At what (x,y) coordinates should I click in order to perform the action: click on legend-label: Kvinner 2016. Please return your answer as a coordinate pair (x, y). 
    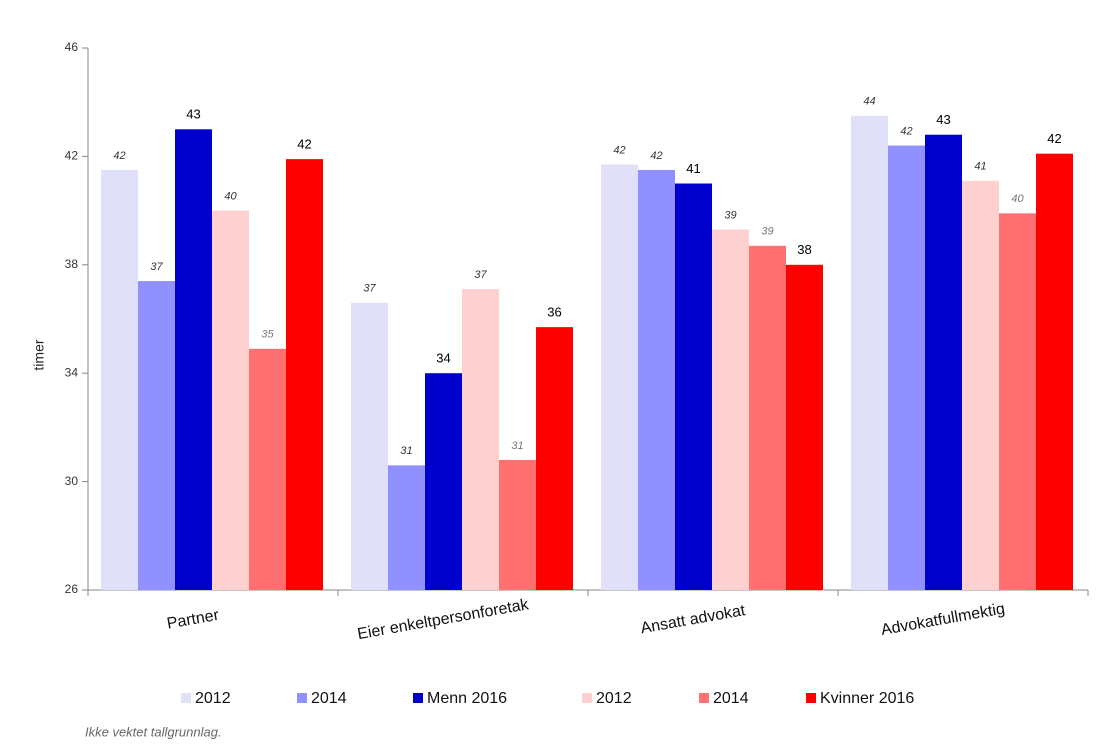
    Looking at the image, I should click on (867, 698).